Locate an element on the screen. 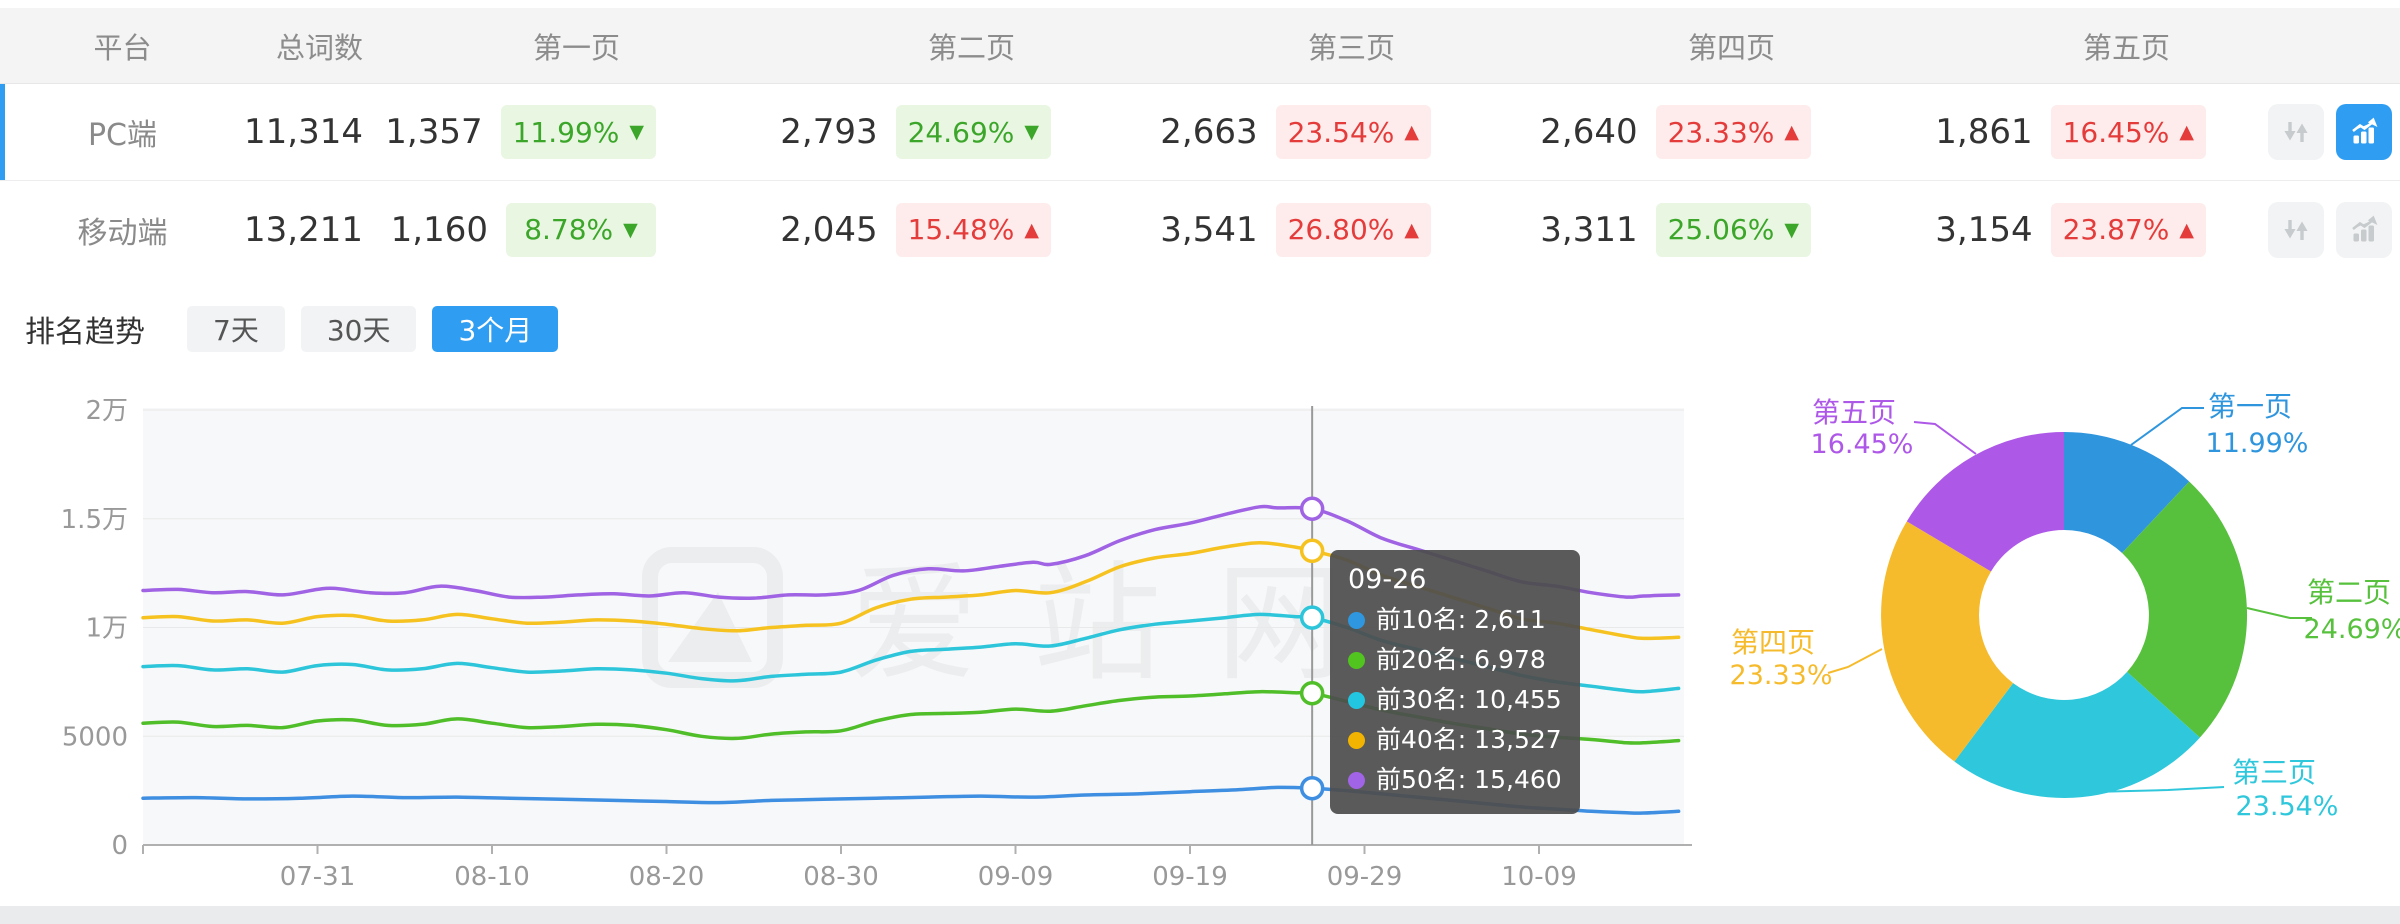  tab-3-months: 3个月 is located at coordinates (495, 329).